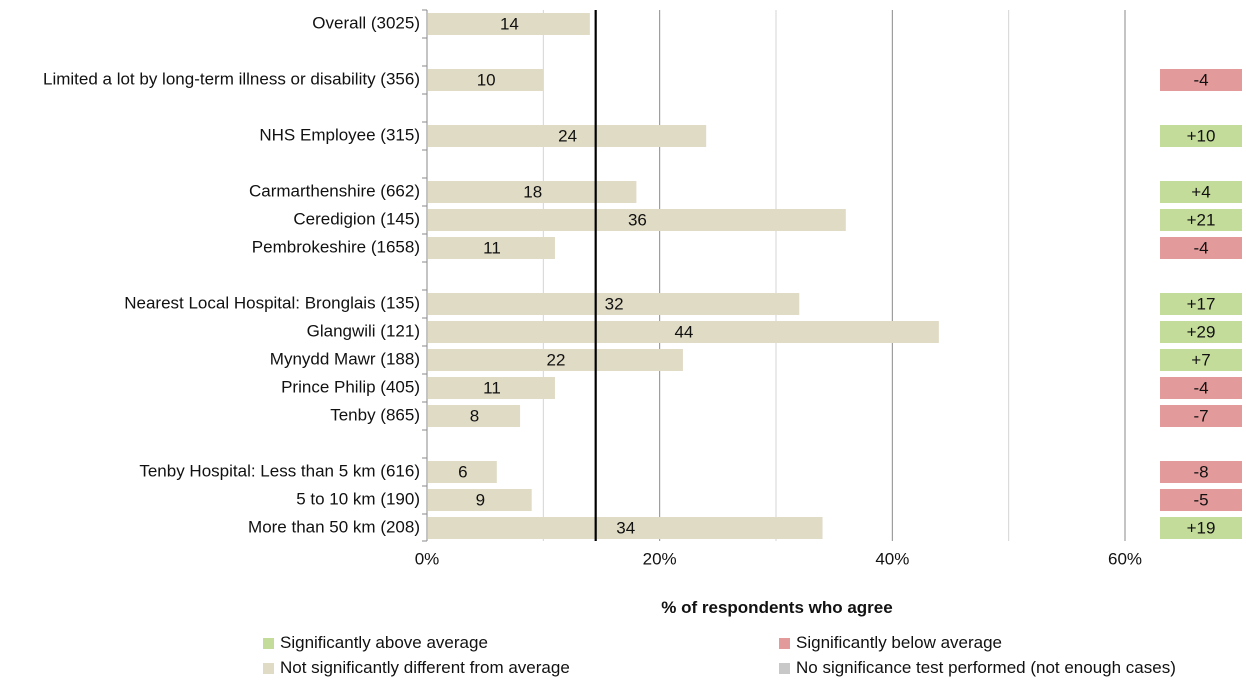 This screenshot has width=1246, height=682. I want to click on difference-label: +4, so click(1200, 191).